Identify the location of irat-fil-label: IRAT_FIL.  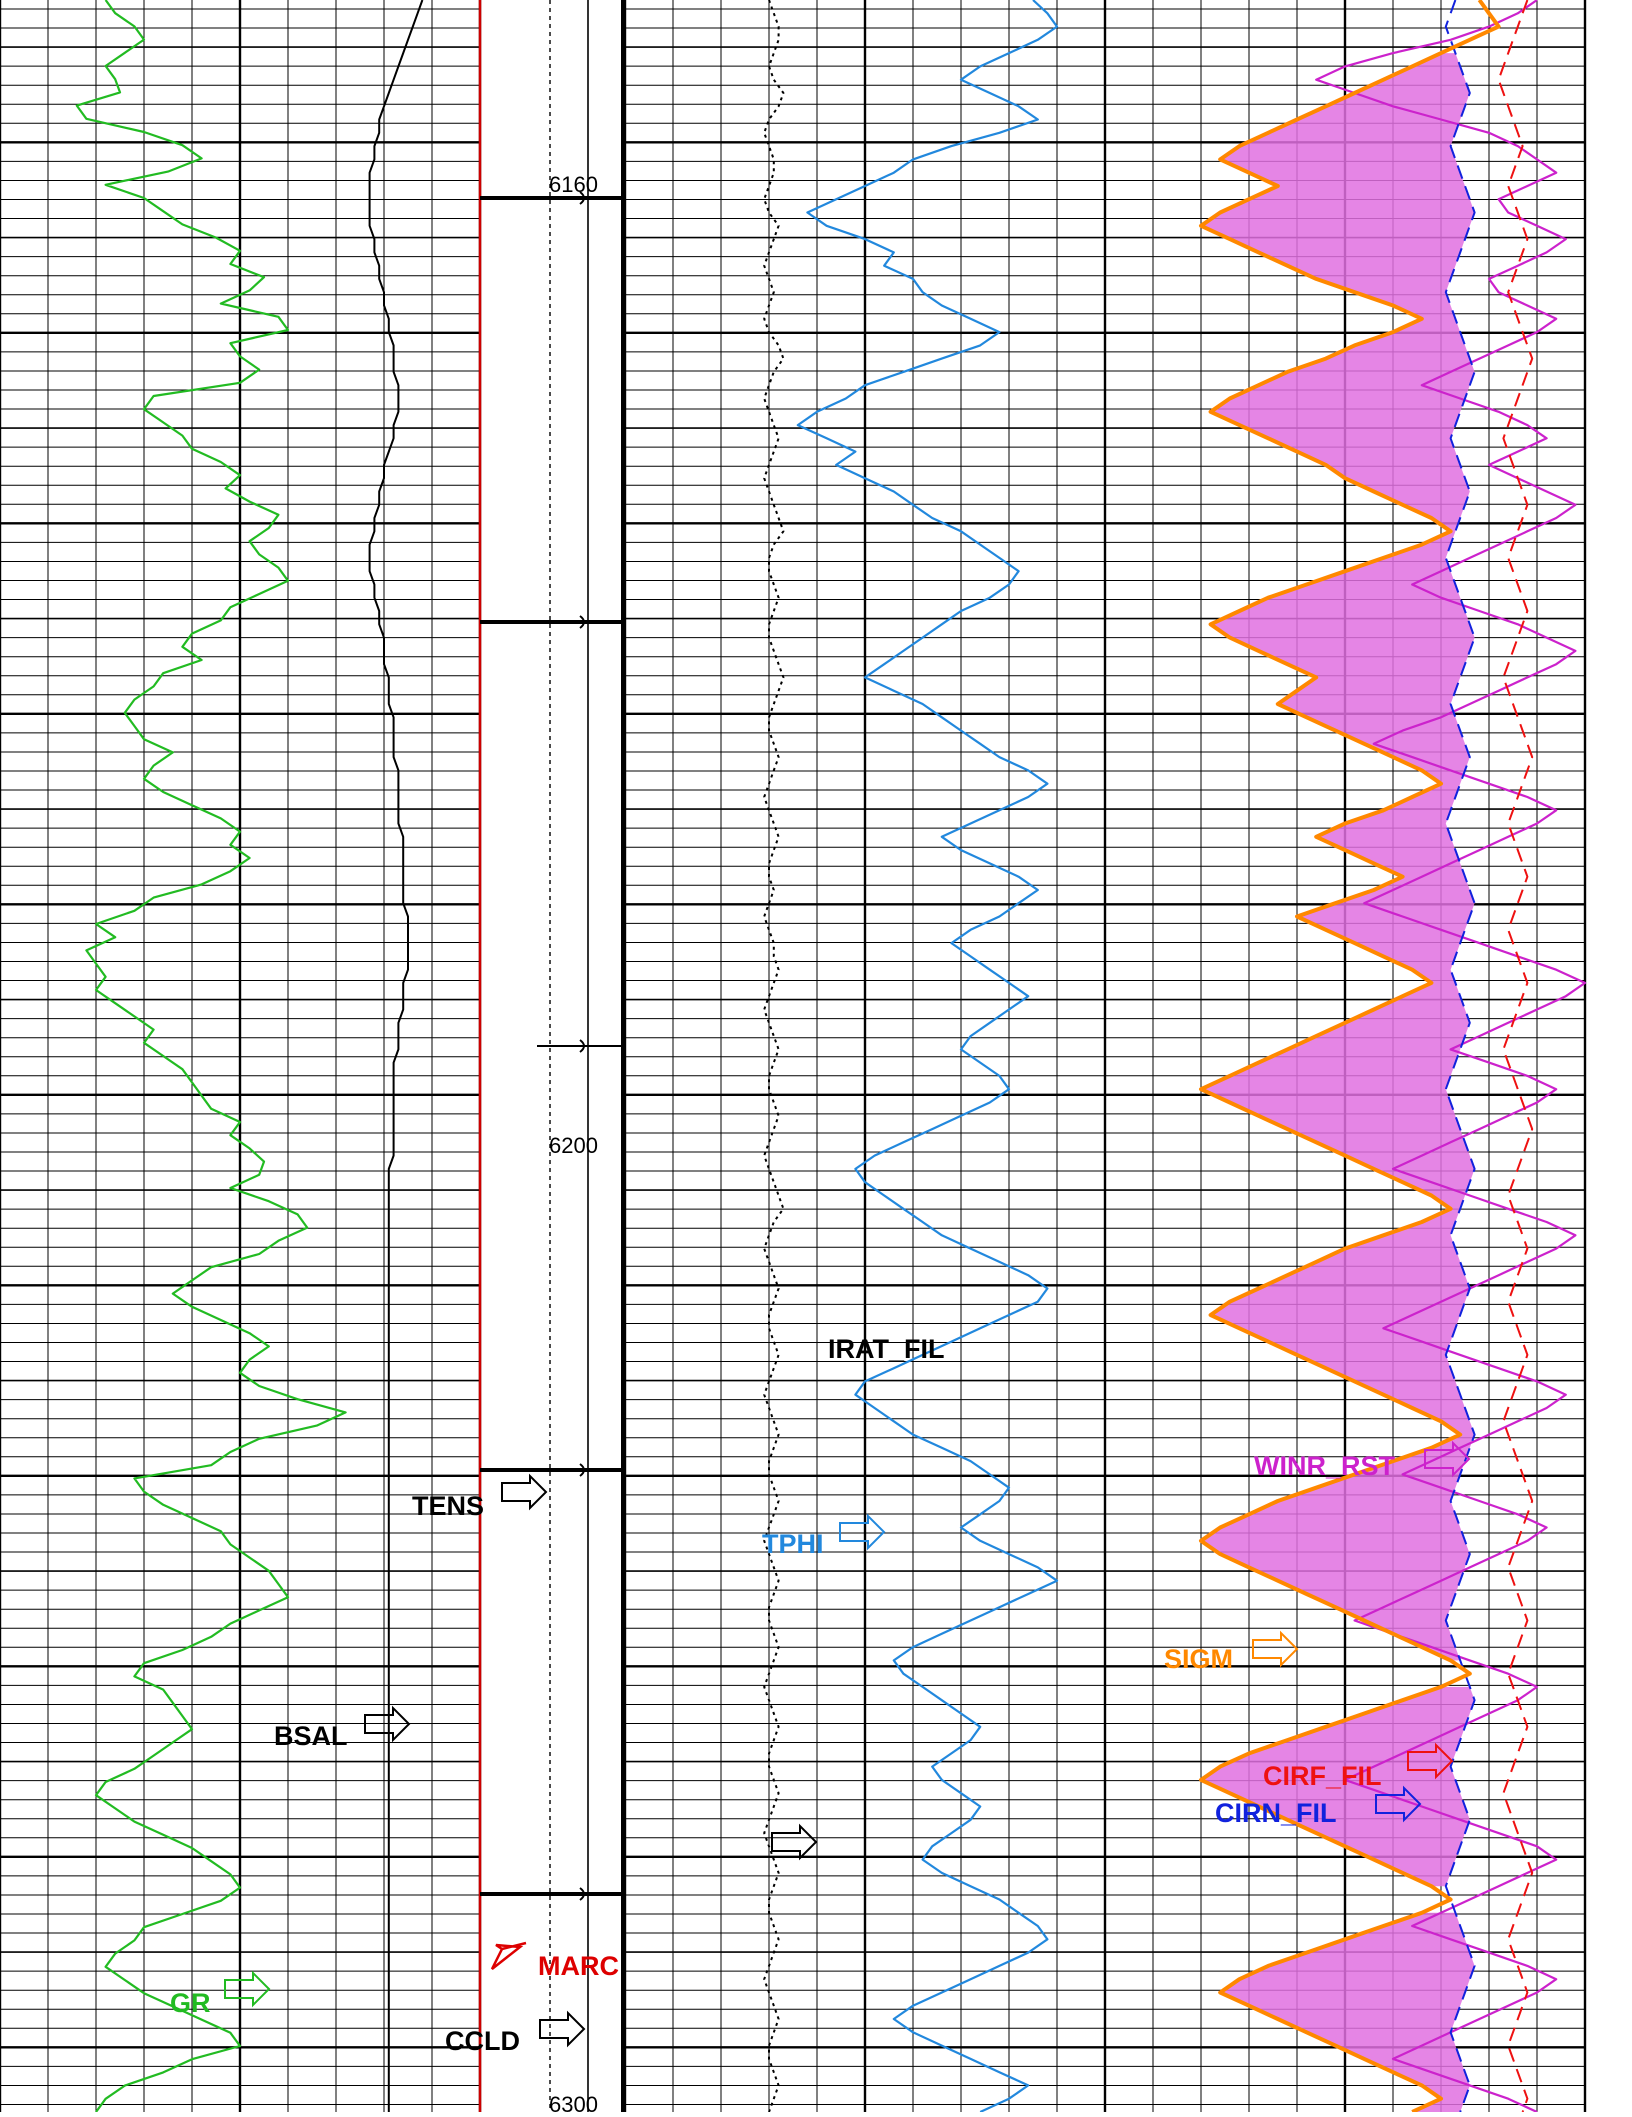
(886, 1349).